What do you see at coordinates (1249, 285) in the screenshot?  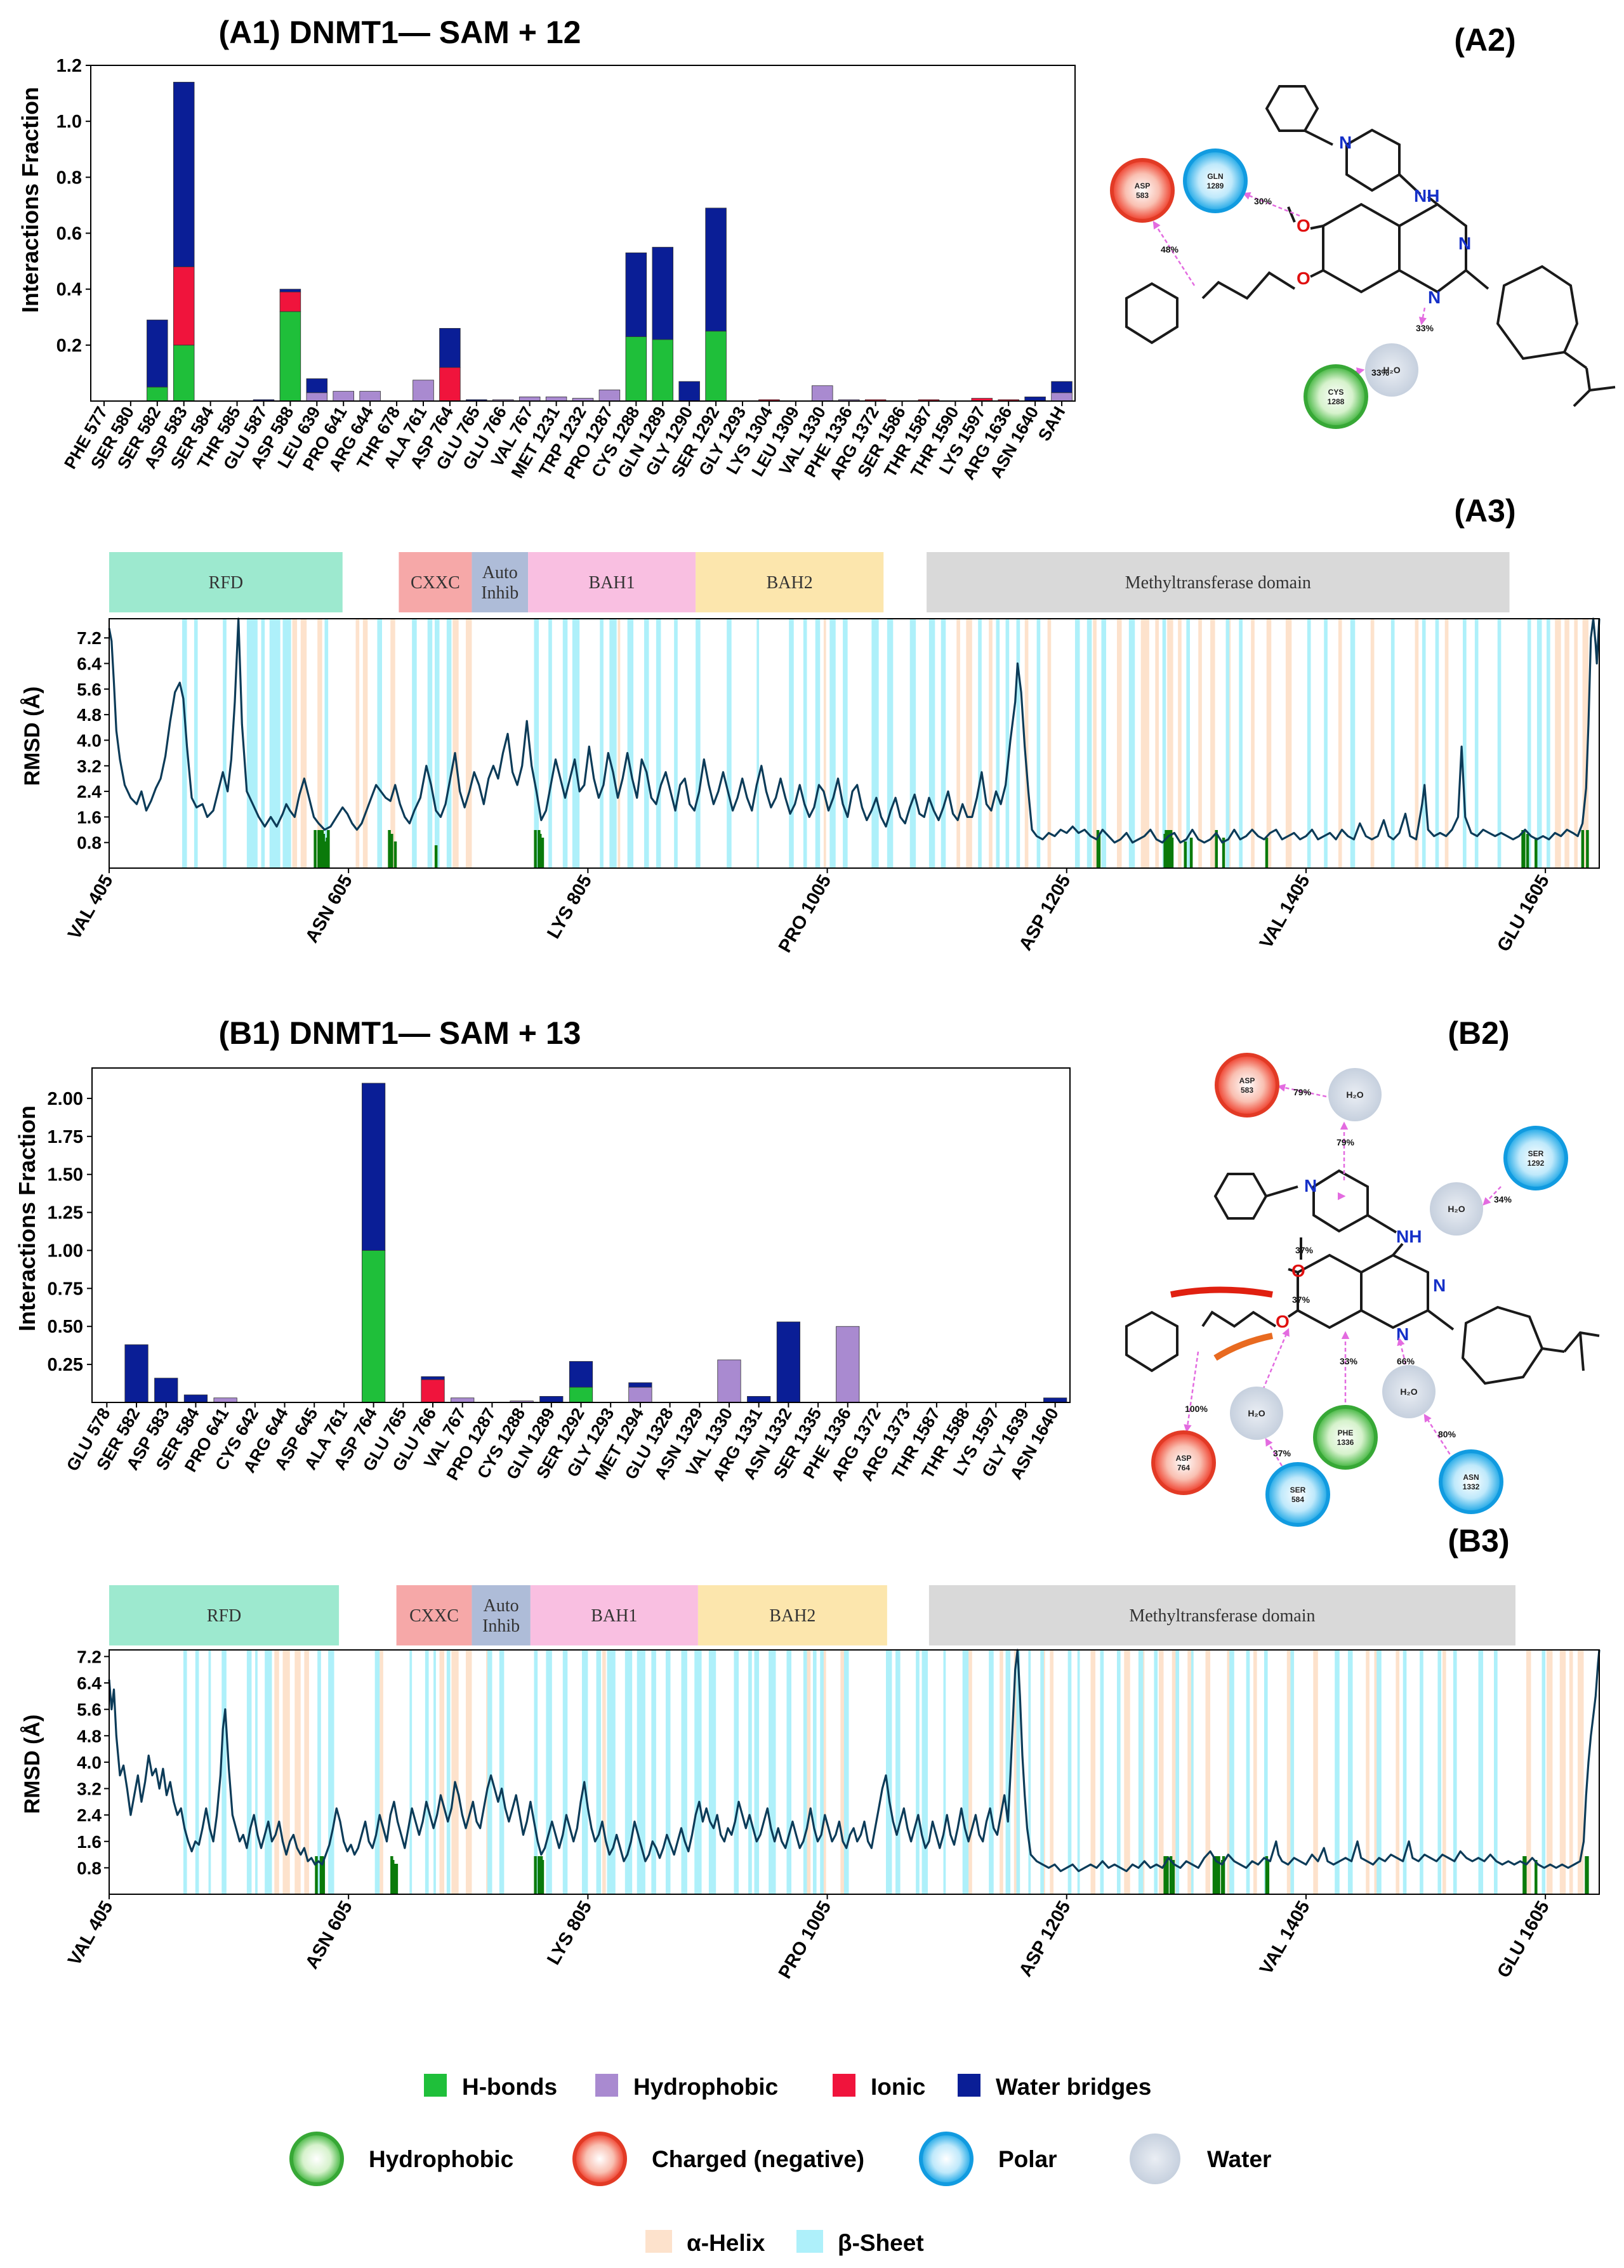 I see `a2-propyl-chain` at bounding box center [1249, 285].